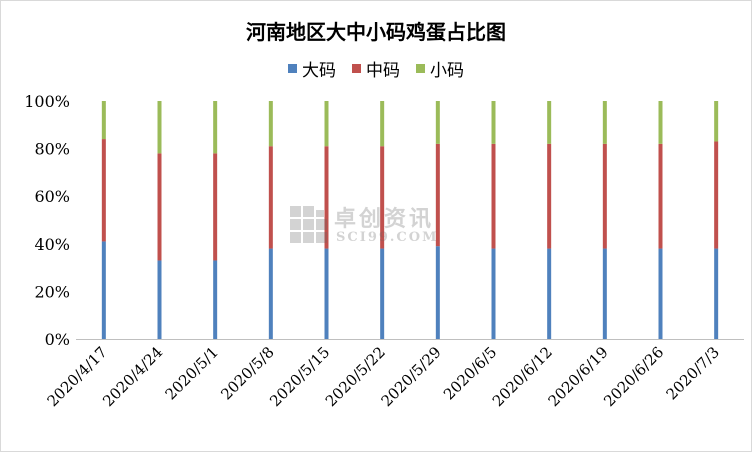 This screenshot has height=452, width=752. I want to click on sci99-logo-icon, so click(308, 224).